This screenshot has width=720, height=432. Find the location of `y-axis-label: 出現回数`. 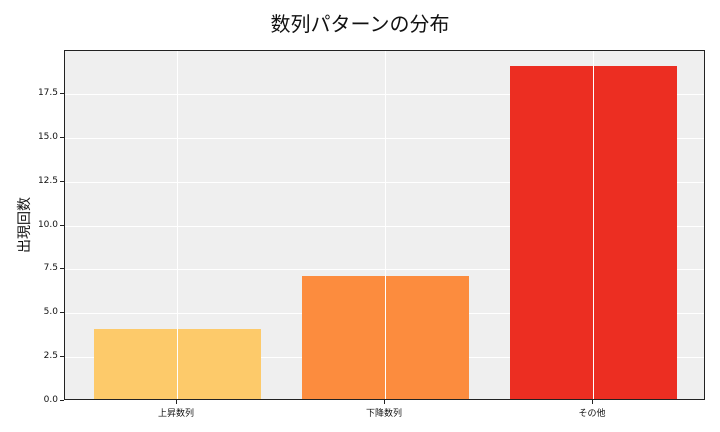

y-axis-label: 出現回数 is located at coordinates (25, 225).